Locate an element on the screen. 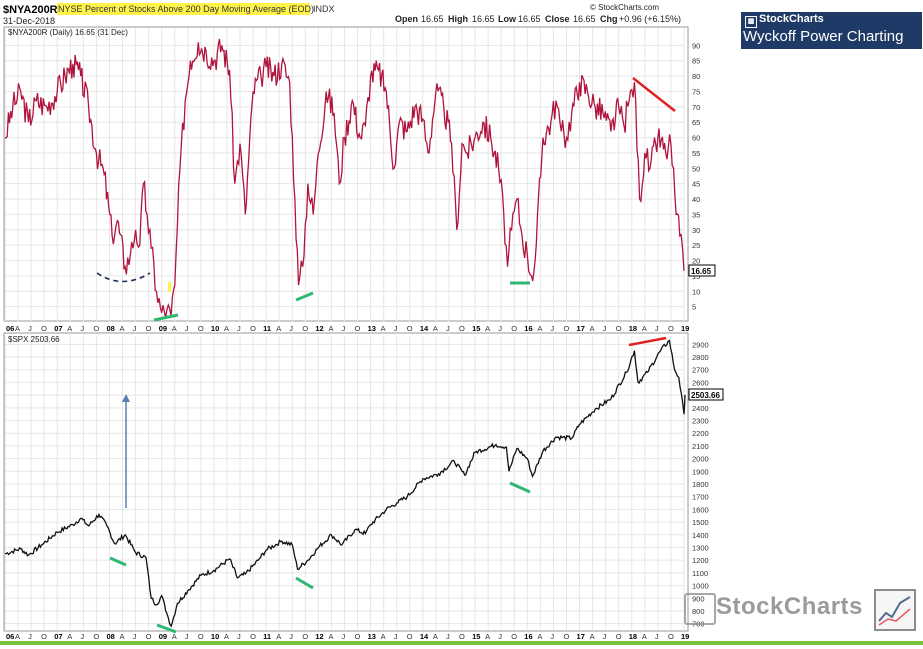 This screenshot has width=923, height=649. nya200r-y-tick-label: 25 is located at coordinates (696, 245).